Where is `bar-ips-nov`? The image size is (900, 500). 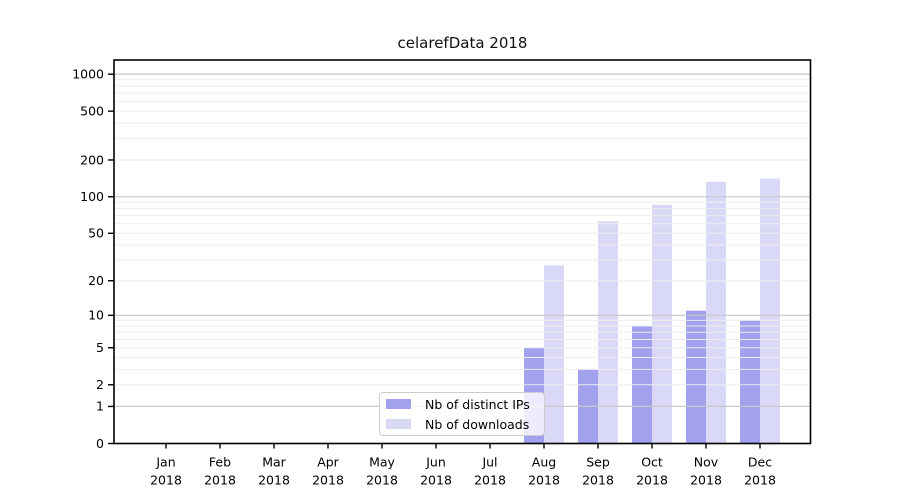 bar-ips-nov is located at coordinates (696, 377).